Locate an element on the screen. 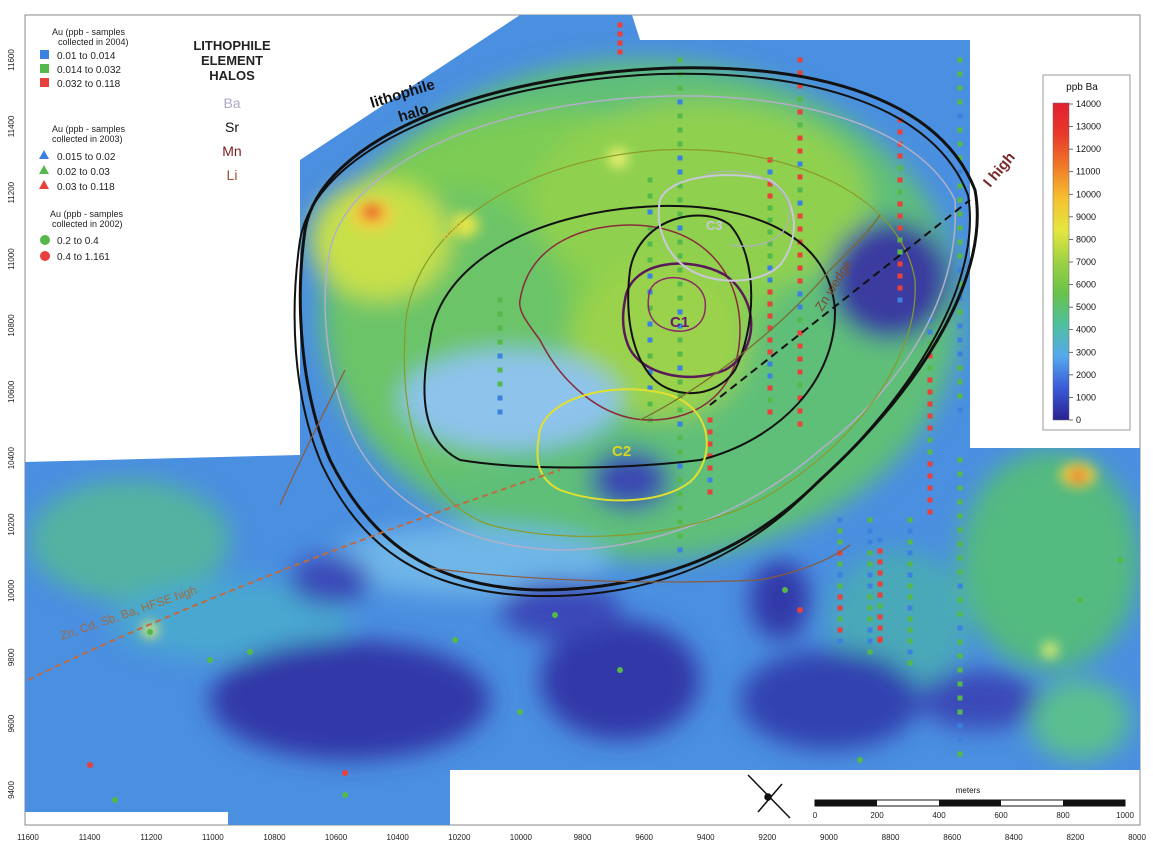 This screenshot has width=1153, height=844. axis-bottom-tick: 9200 is located at coordinates (767, 837).